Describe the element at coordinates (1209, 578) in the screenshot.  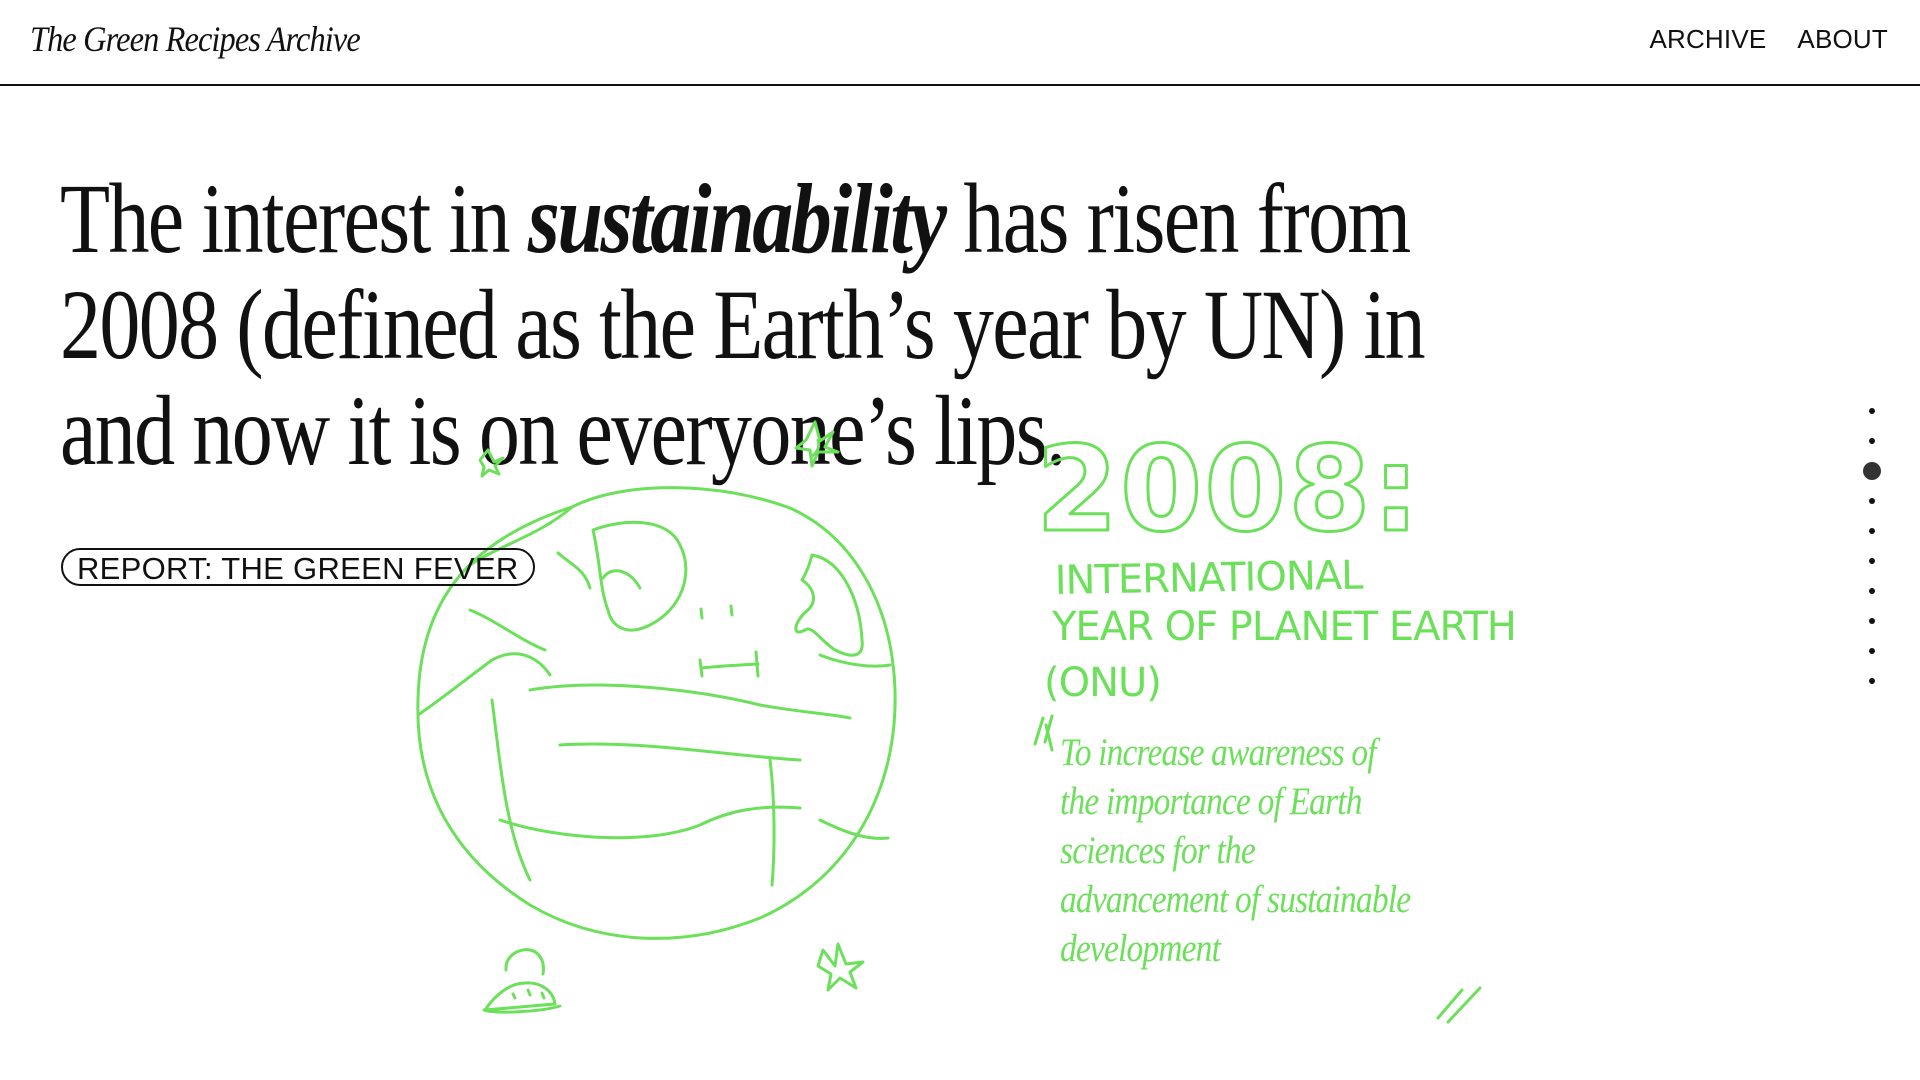
I see `event-line-1: INTERNATIONAL` at that location.